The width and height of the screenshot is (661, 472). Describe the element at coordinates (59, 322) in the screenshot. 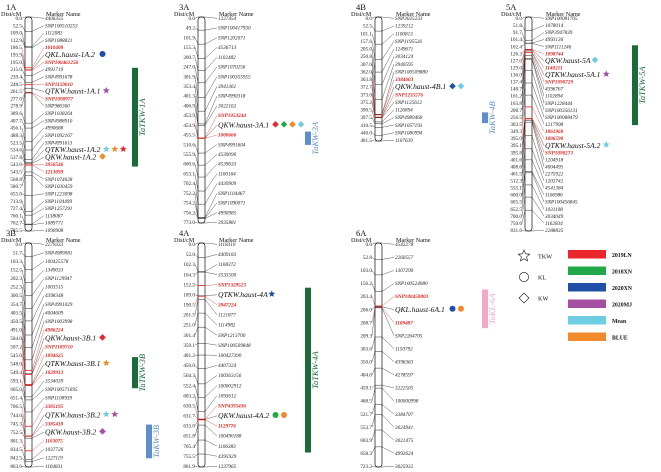

I see `marker-label: SNP1003998` at that location.